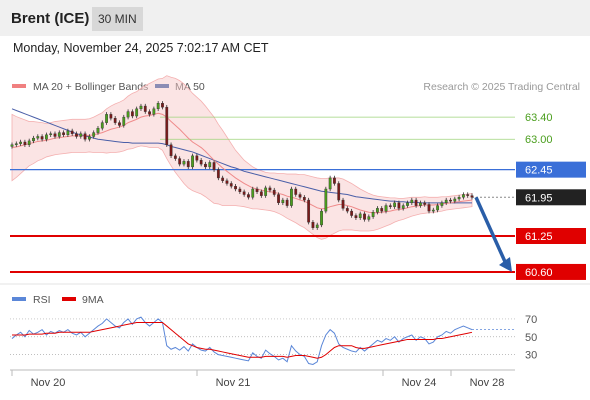  What do you see at coordinates (539, 171) in the screenshot?
I see `level-label-62.45: 62.45` at bounding box center [539, 171].